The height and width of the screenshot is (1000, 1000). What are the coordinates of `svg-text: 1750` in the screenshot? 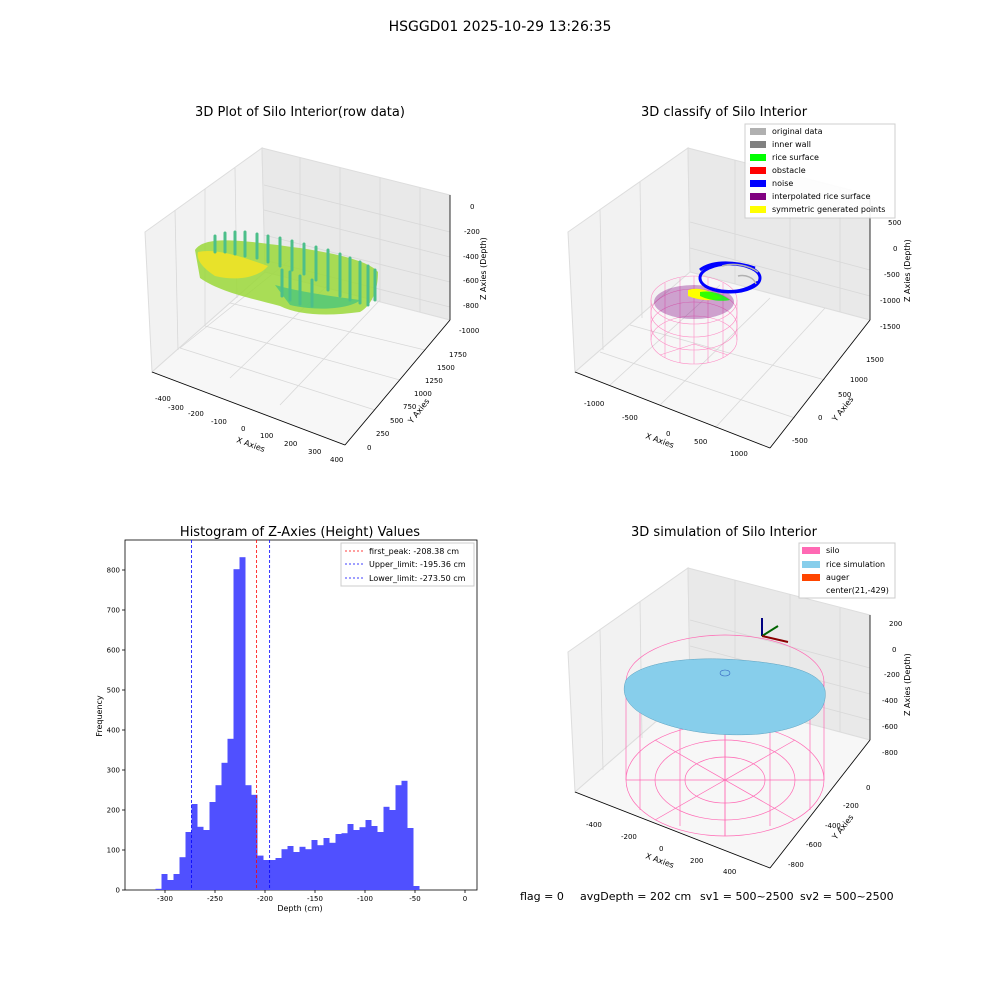 It's located at (458, 355).